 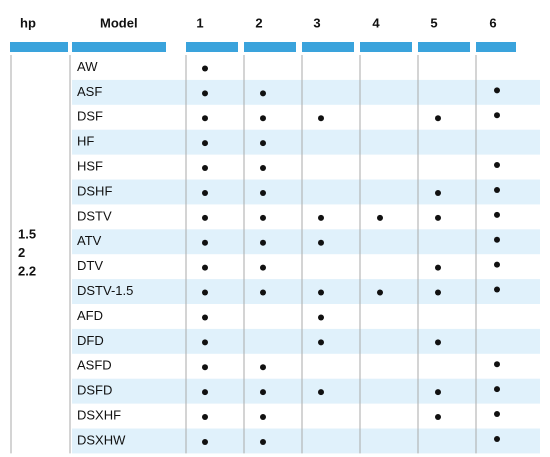 What do you see at coordinates (27, 233) in the screenshot?
I see `hp-value: 1.5` at bounding box center [27, 233].